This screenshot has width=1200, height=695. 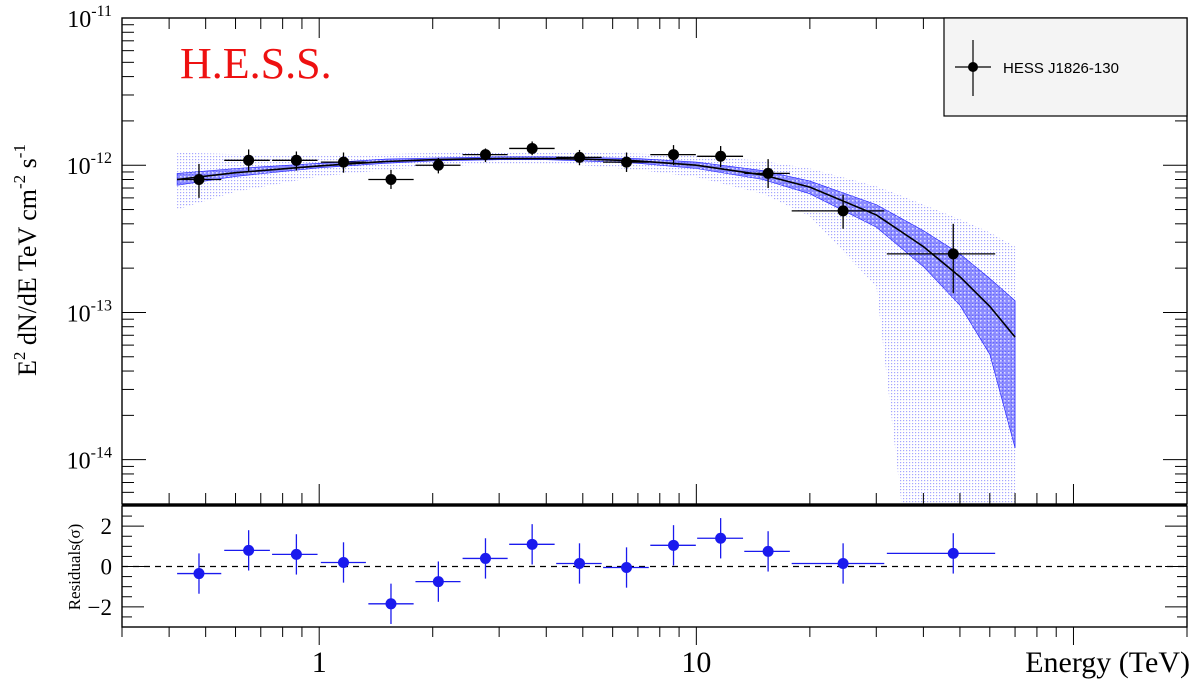 What do you see at coordinates (19, 151) in the screenshot?
I see `y-axis-label-part: -1` at bounding box center [19, 151].